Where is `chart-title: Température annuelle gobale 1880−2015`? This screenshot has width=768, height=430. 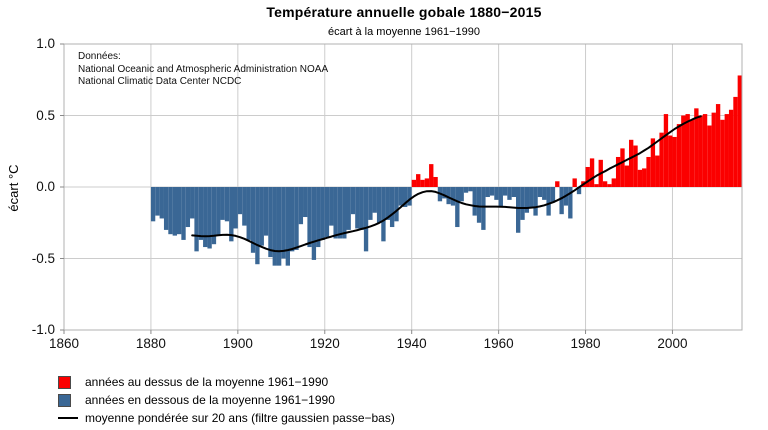
chart-title: Température annuelle gobale 1880−2015 is located at coordinates (404, 12).